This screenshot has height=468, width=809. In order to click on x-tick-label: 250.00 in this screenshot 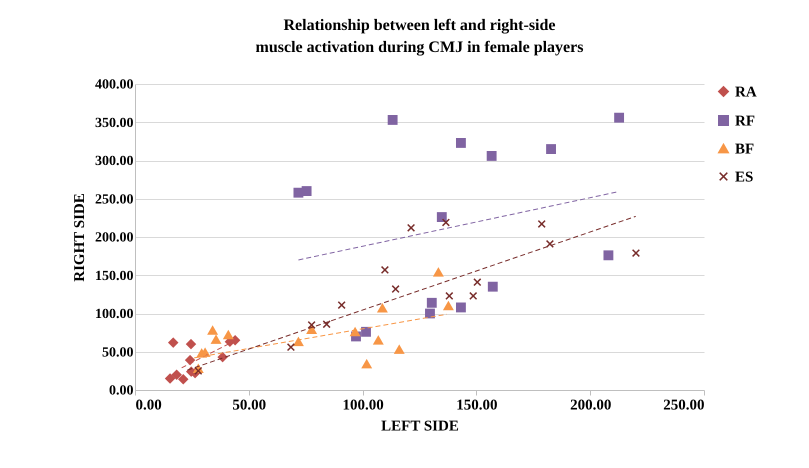, I will do `click(683, 406)`.